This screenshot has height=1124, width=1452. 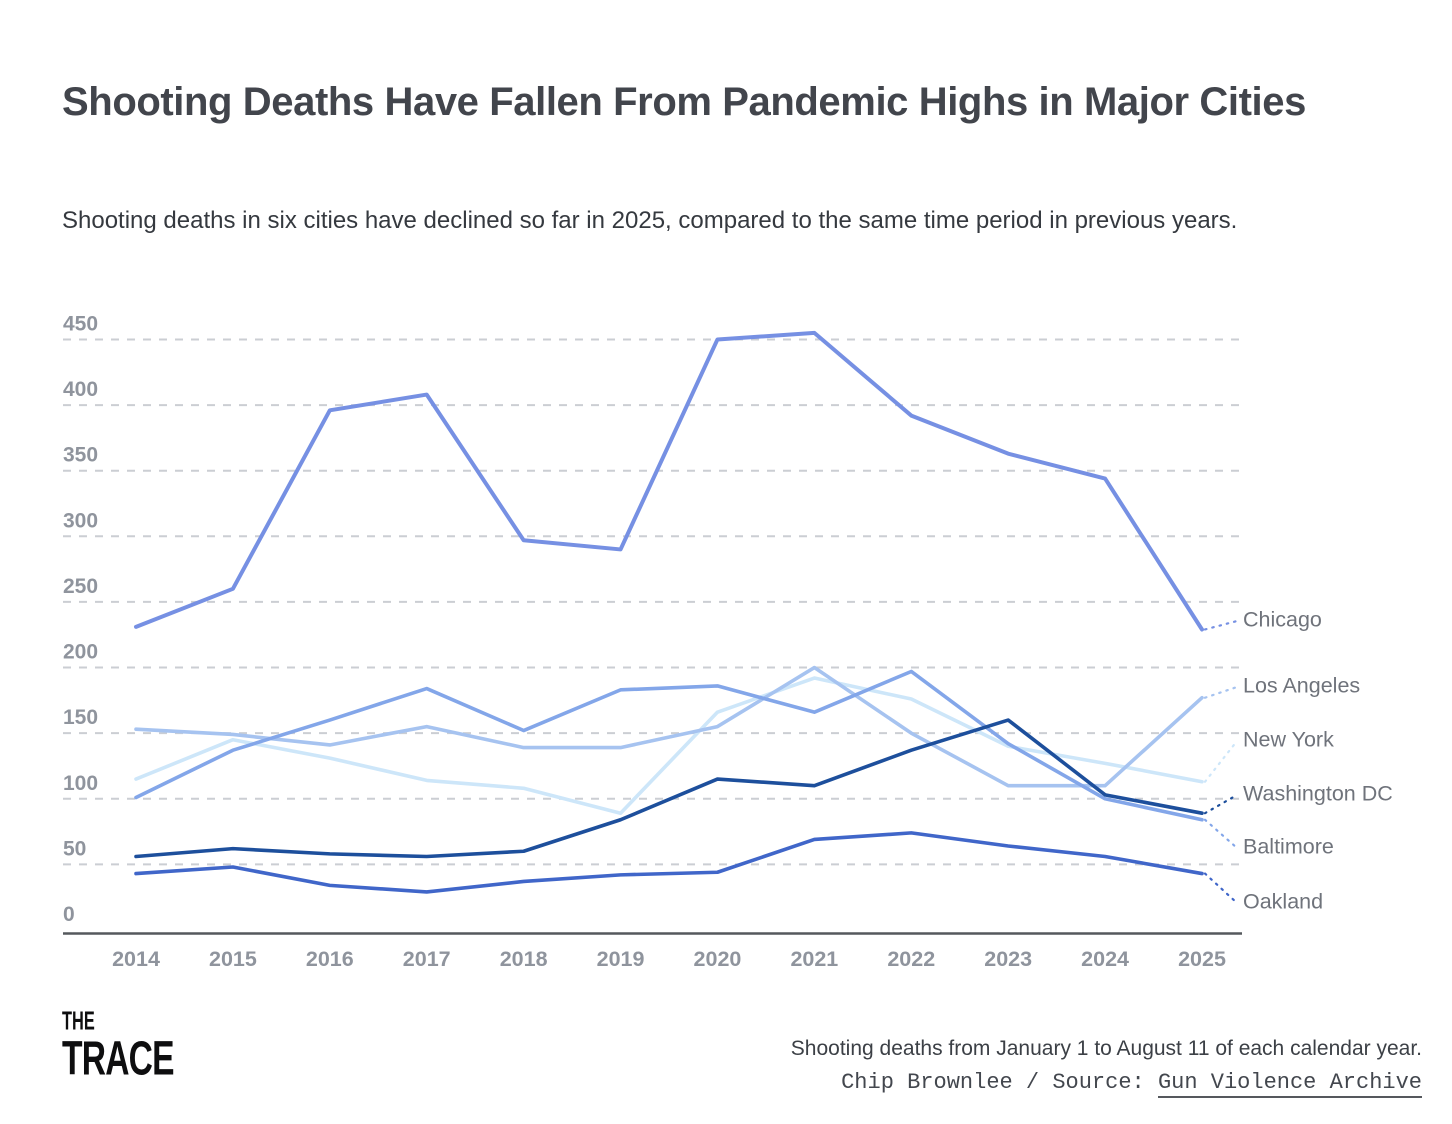 I want to click on y-tick-label: 300, so click(x=80, y=520).